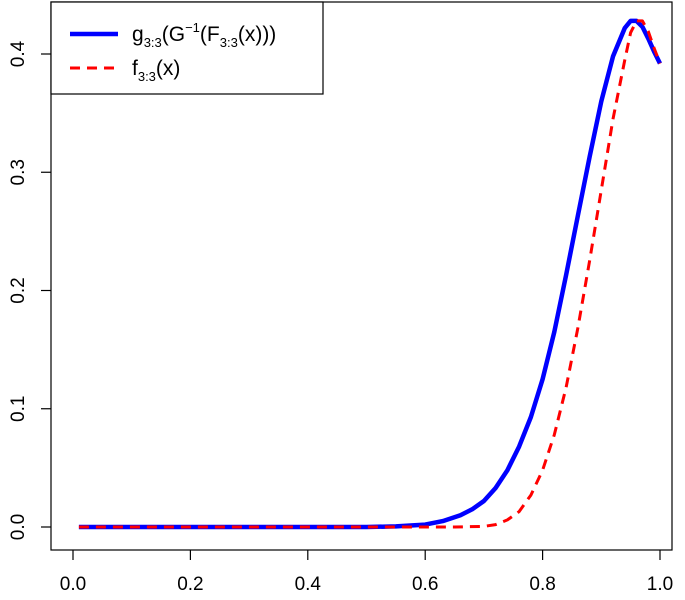  I want to click on y-tick-label: 0.4, so click(18, 53).